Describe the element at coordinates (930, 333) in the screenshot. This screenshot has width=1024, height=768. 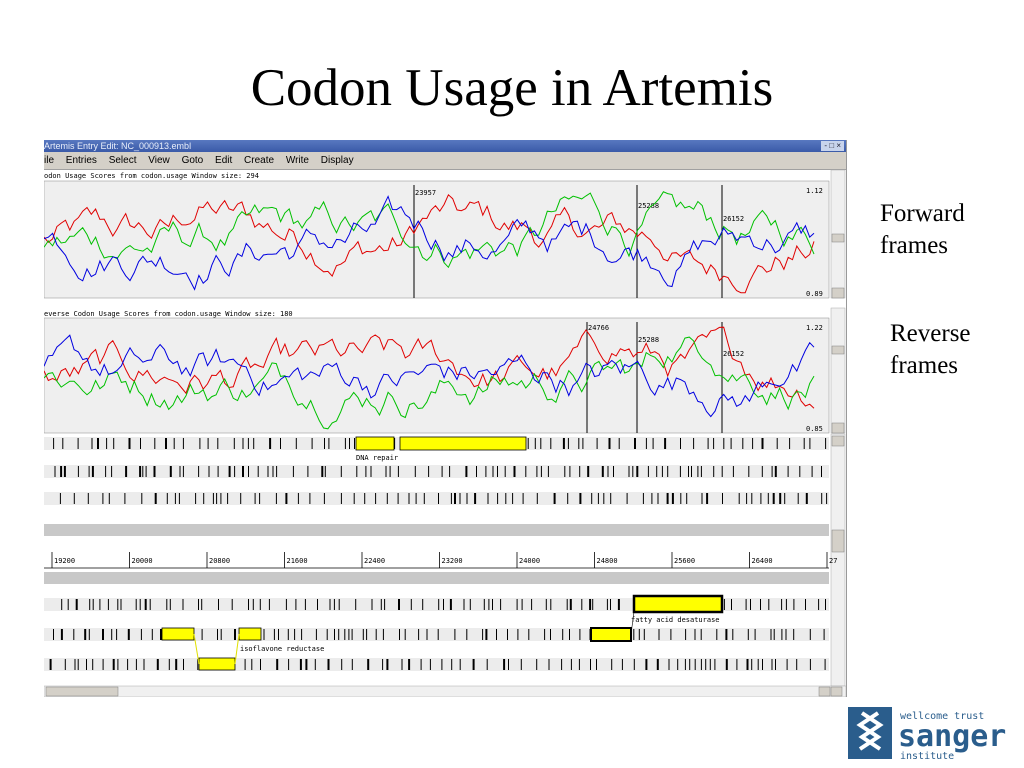
I see `reverse-label-line1: Reverse` at that location.